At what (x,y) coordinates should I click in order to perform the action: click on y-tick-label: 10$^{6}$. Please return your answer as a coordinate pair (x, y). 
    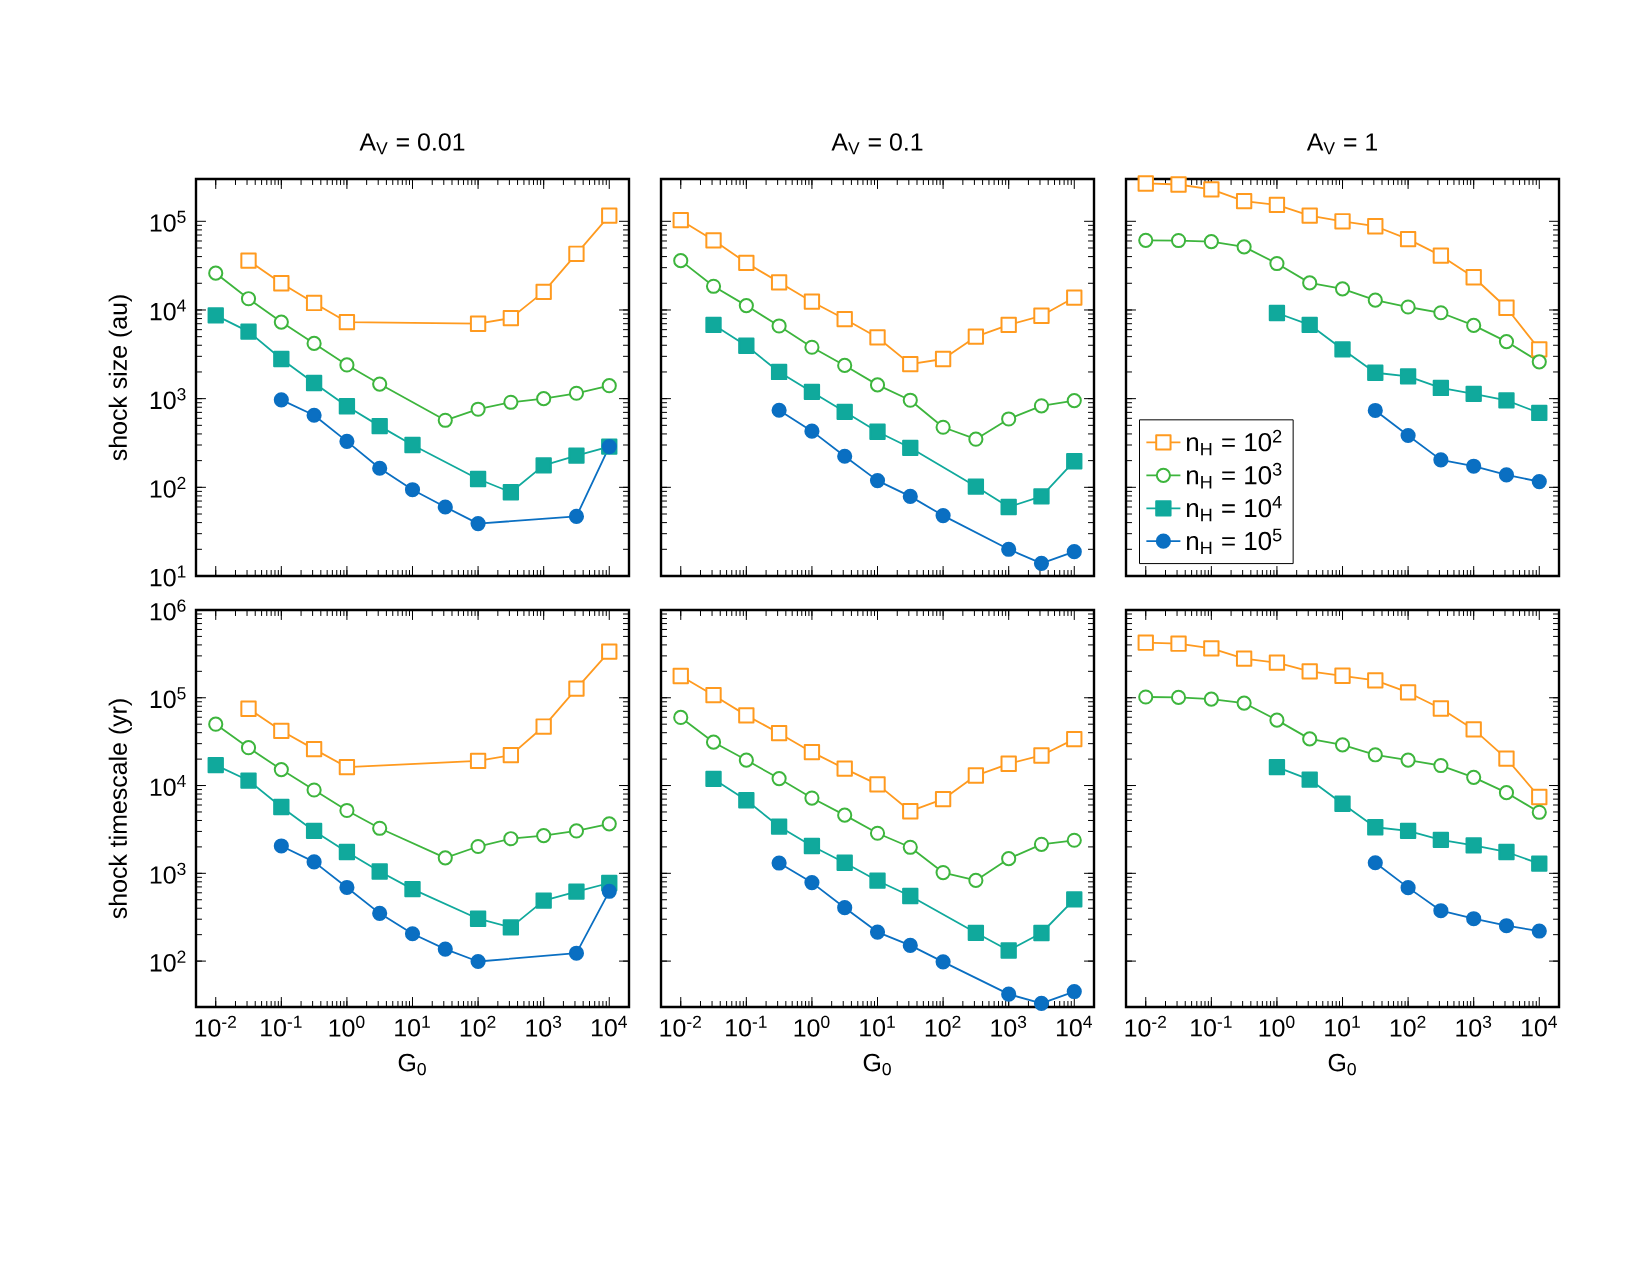
    Looking at the image, I should click on (168, 610).